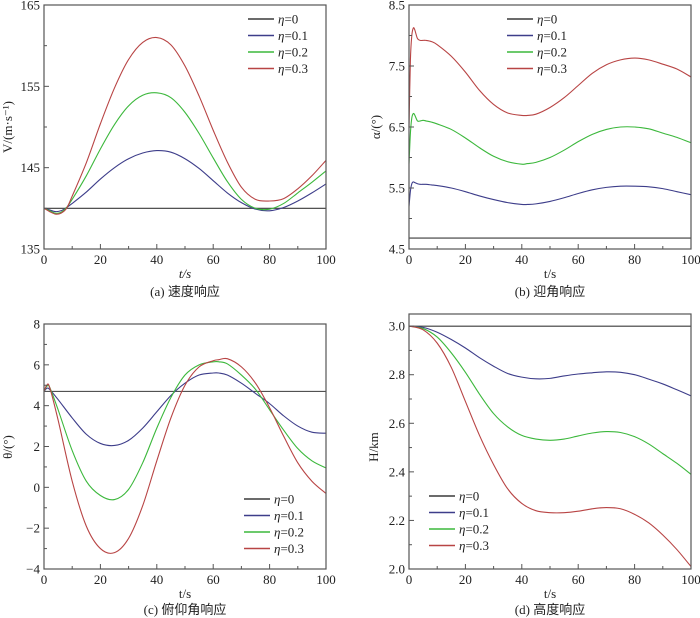 This screenshot has height=618, width=700. Describe the element at coordinates (397, 249) in the screenshot. I see `y-tick-label: 4.5` at that location.